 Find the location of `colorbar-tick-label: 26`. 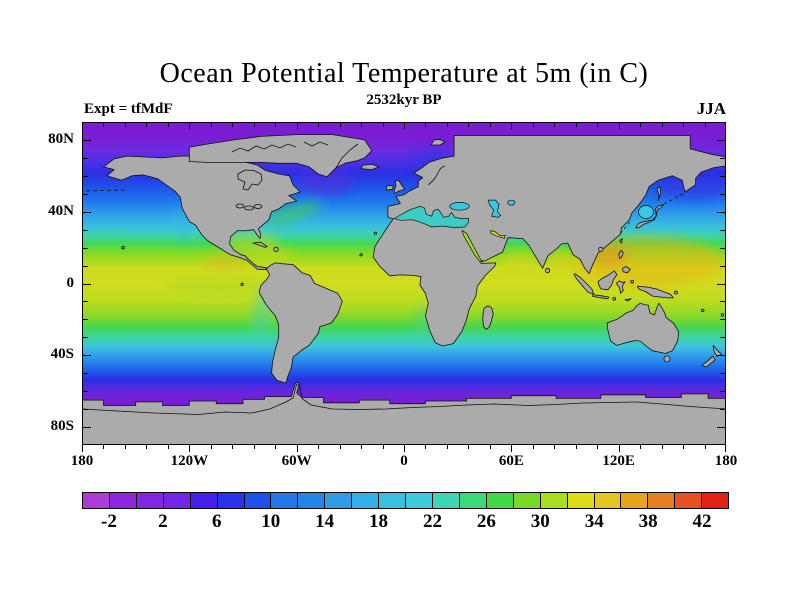

colorbar-tick-label: 26 is located at coordinates (486, 521).